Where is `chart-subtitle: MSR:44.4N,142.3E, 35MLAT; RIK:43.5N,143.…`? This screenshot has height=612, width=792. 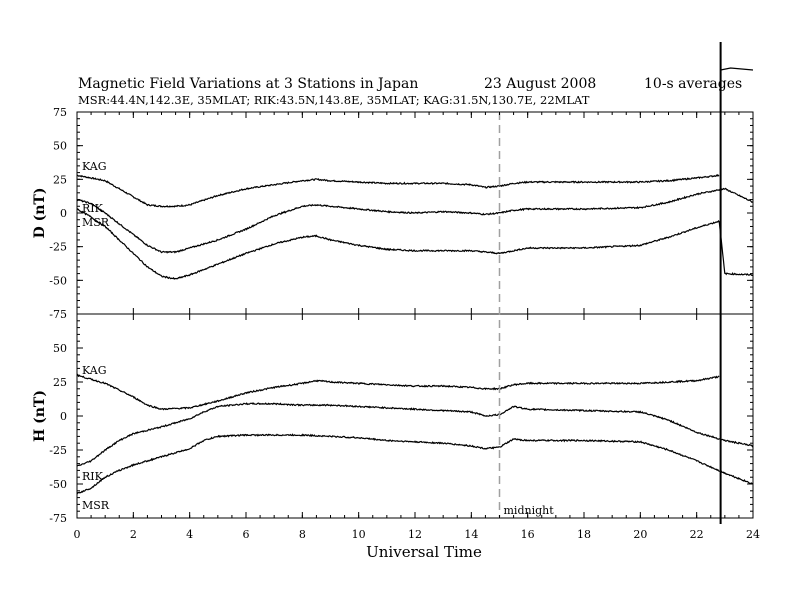
chart-subtitle: MSR:44.4N,142.3E, 35MLAT; RIK:43.5N,143.… is located at coordinates (334, 100).